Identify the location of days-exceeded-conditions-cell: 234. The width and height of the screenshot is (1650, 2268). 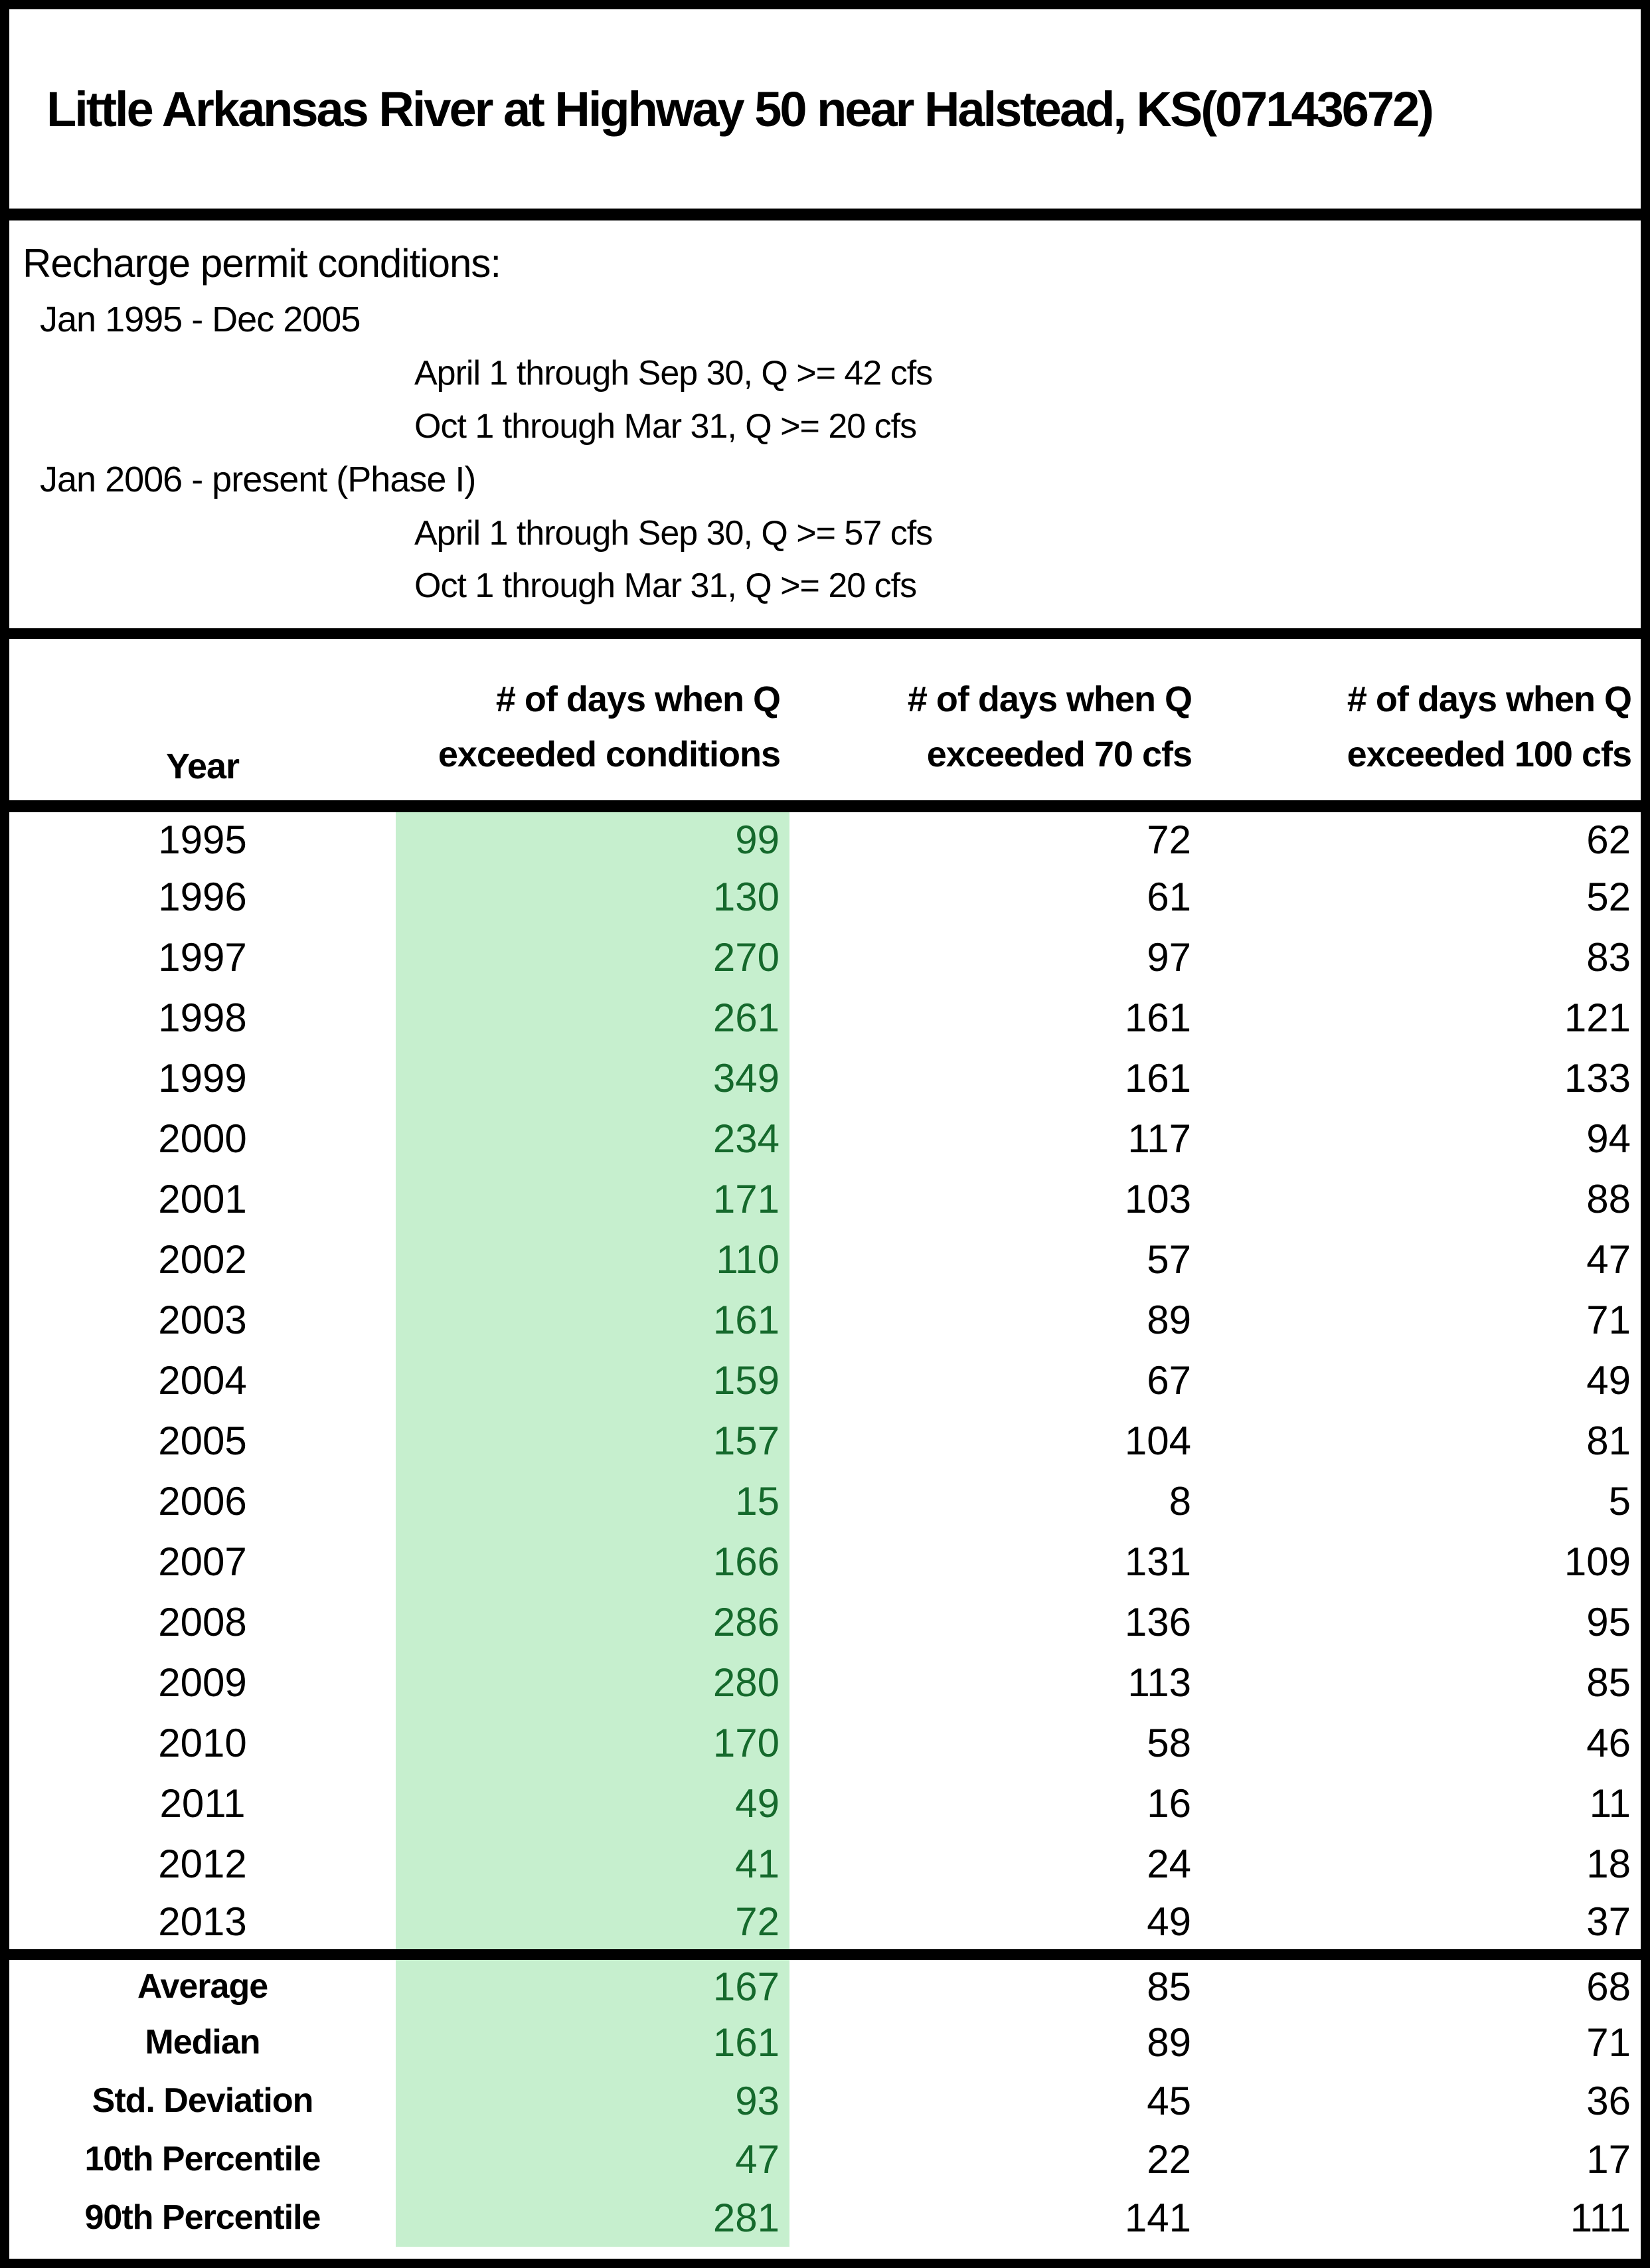
(592, 1138).